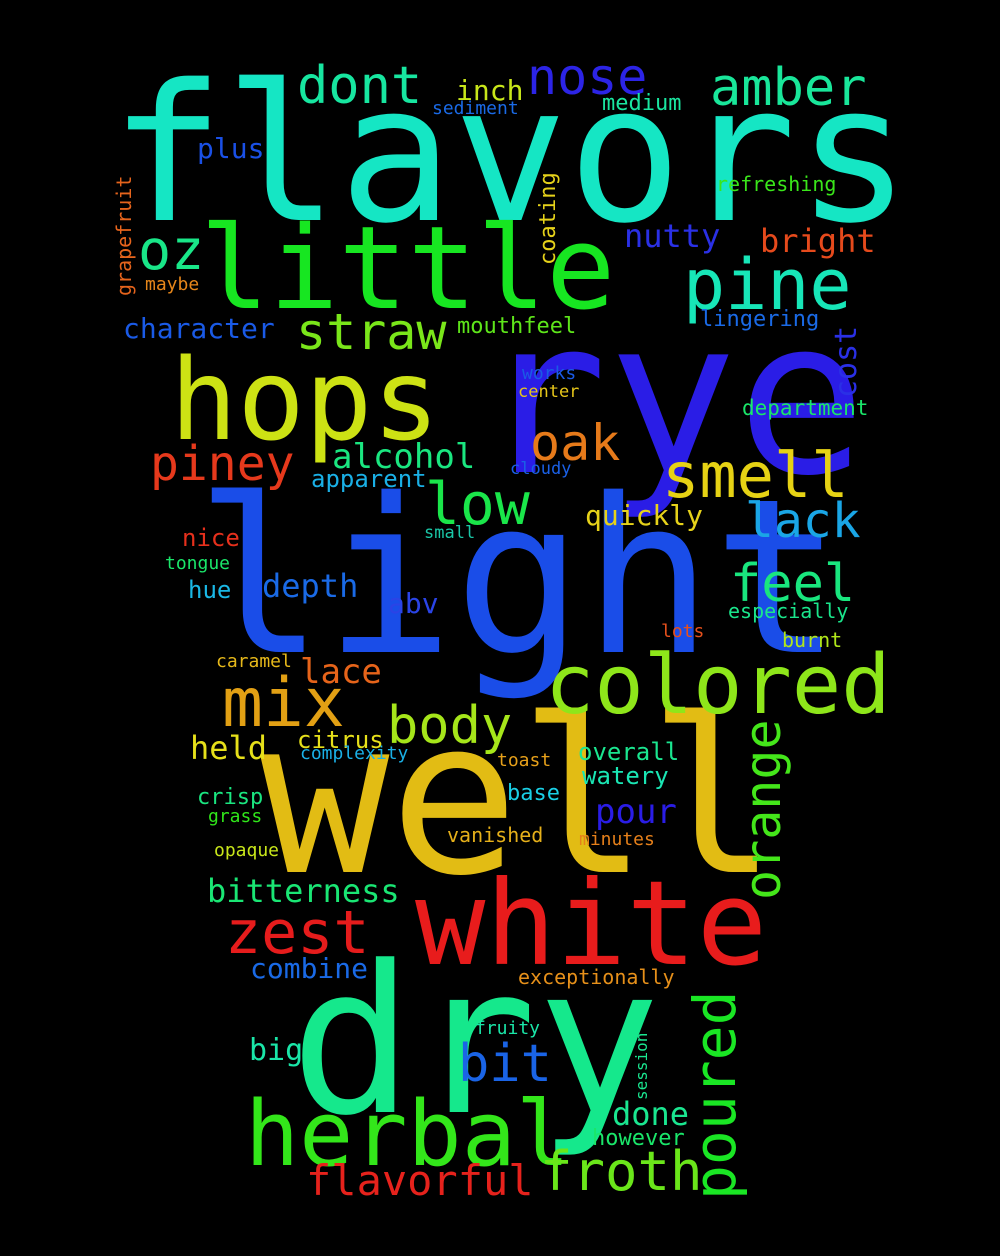  Describe the element at coordinates (231, 148) in the screenshot. I see `word-plus: plus` at that location.